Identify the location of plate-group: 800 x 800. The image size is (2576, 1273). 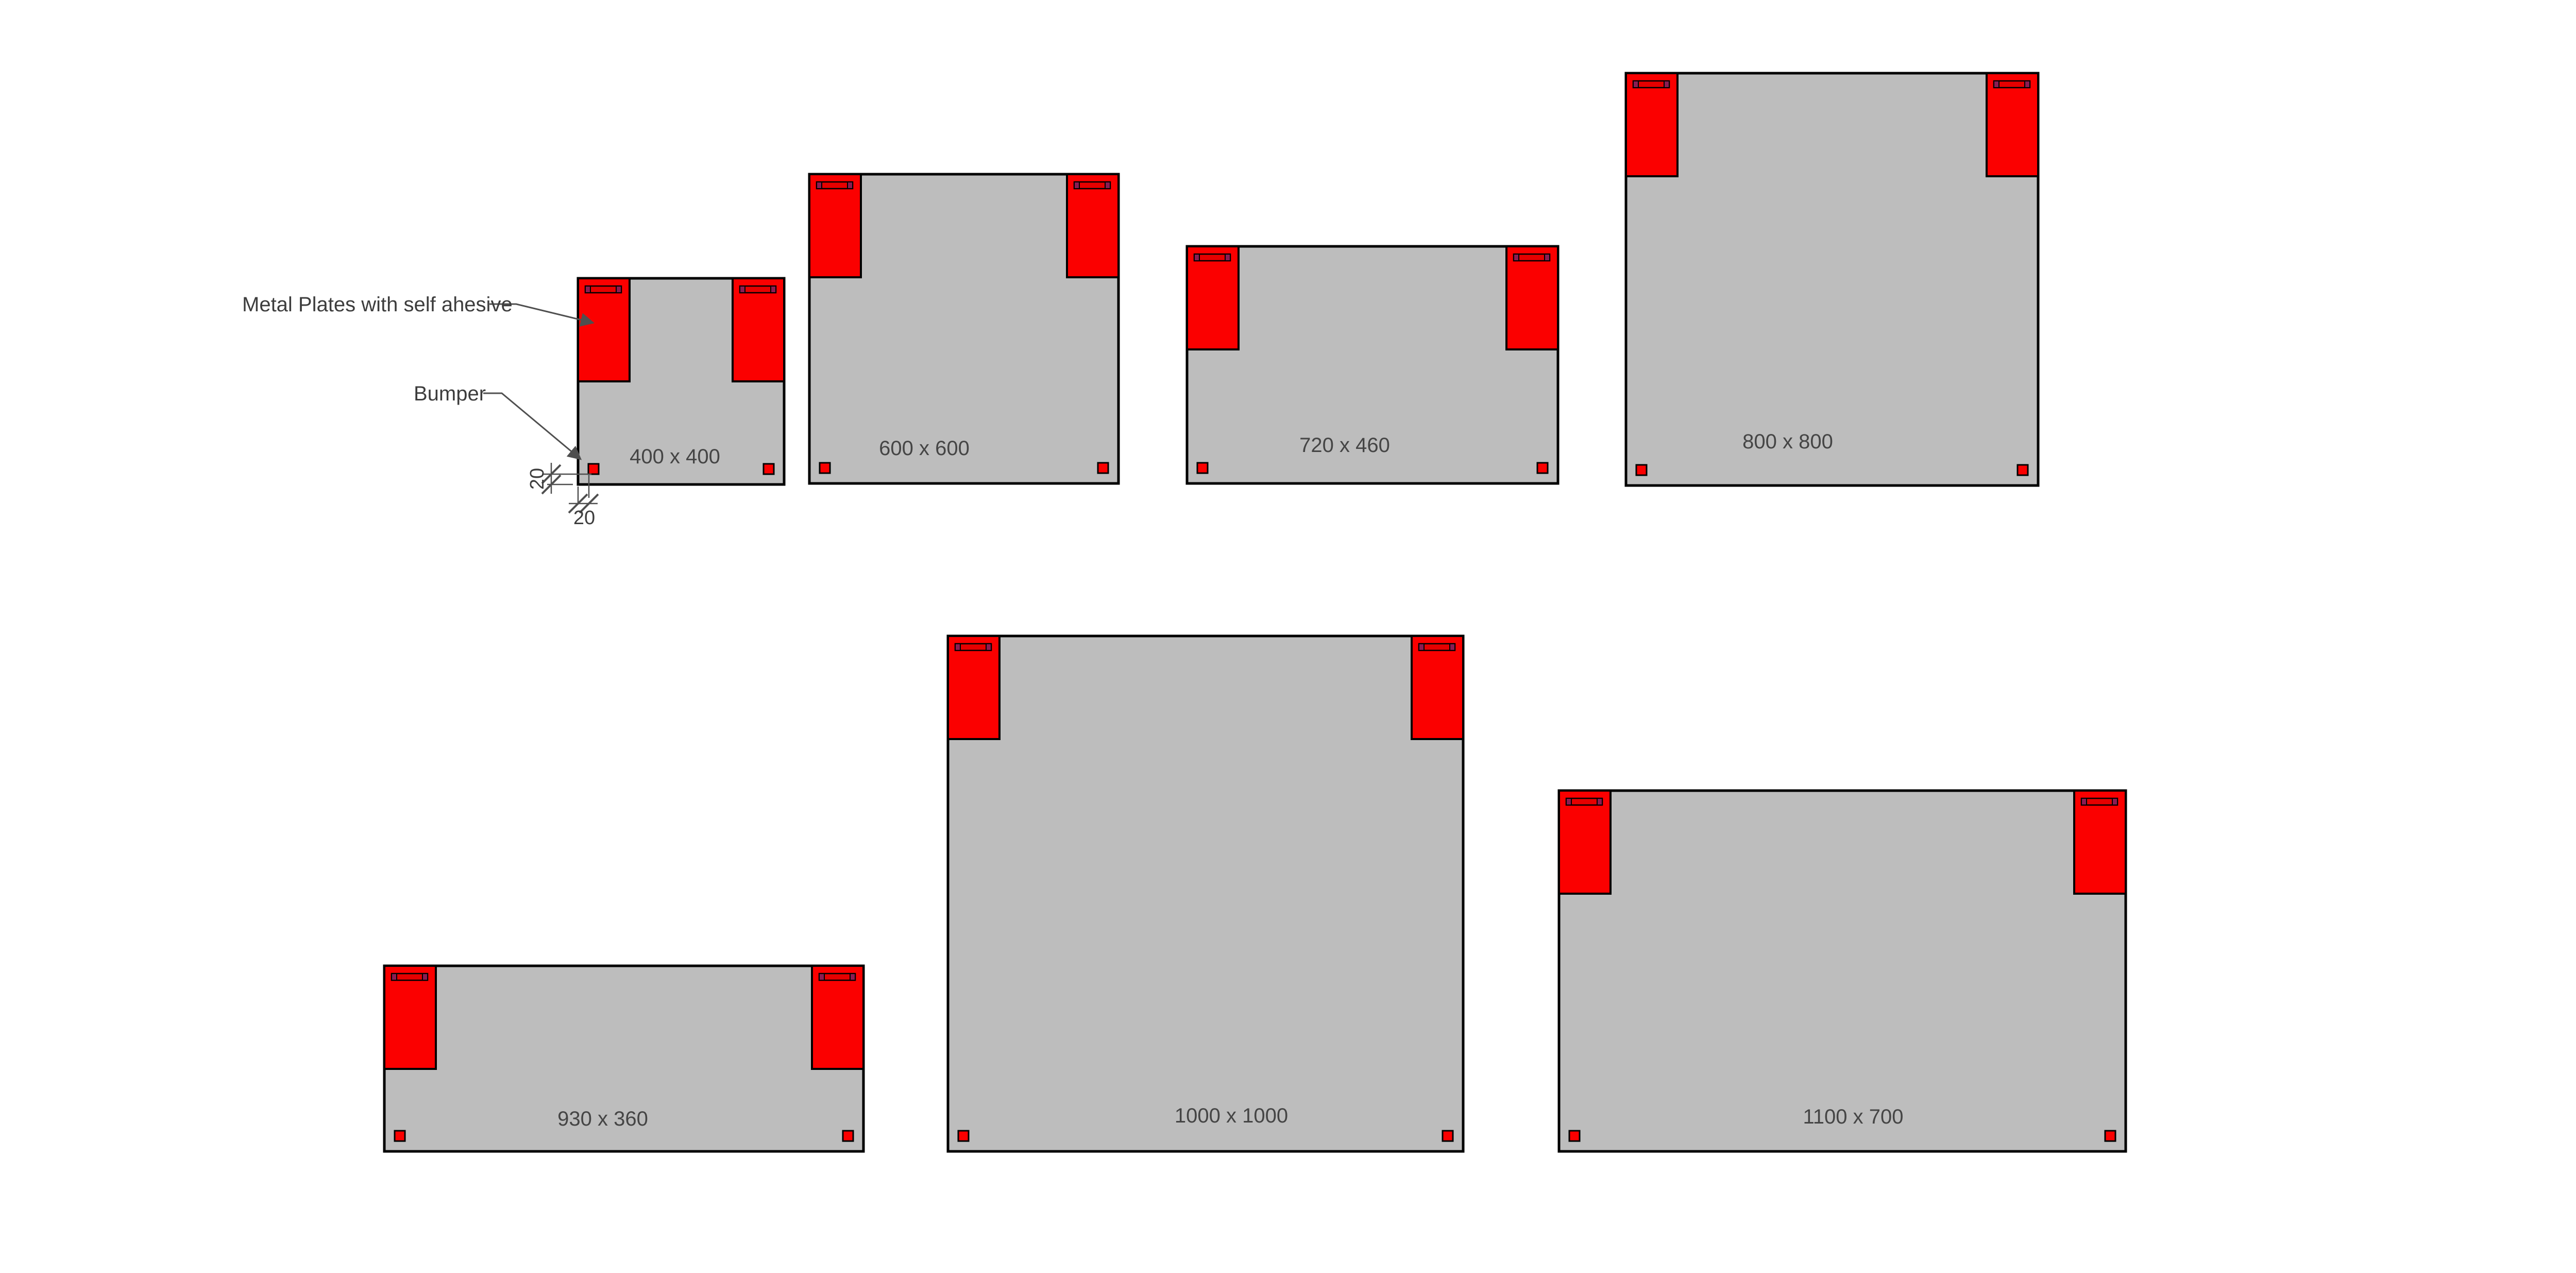
(1832, 279).